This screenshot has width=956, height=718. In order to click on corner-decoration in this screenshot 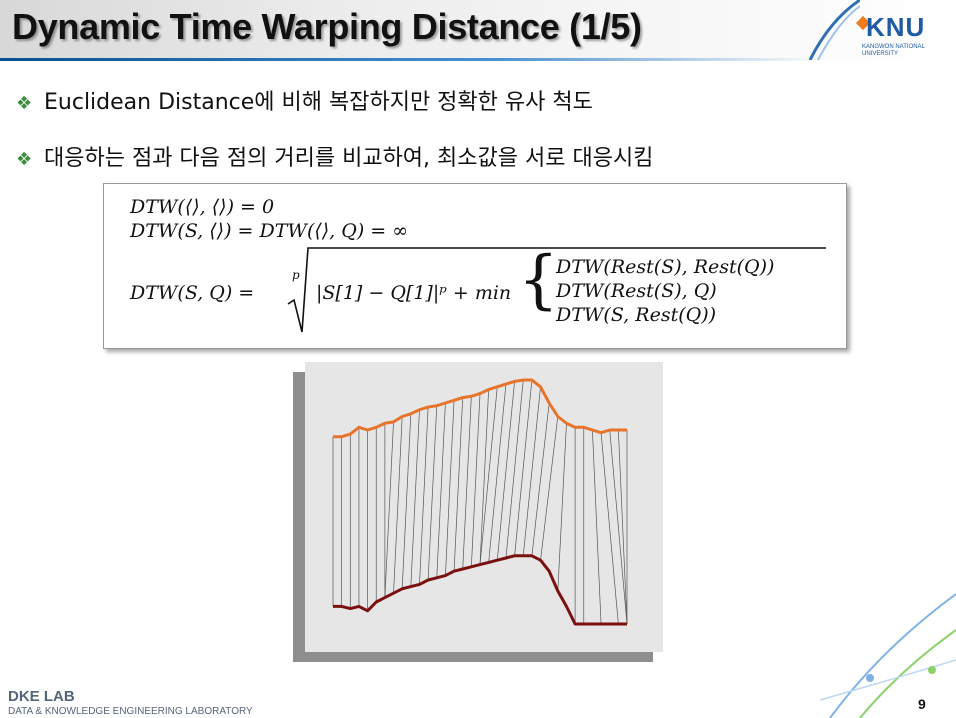, I will do `click(888, 655)`.